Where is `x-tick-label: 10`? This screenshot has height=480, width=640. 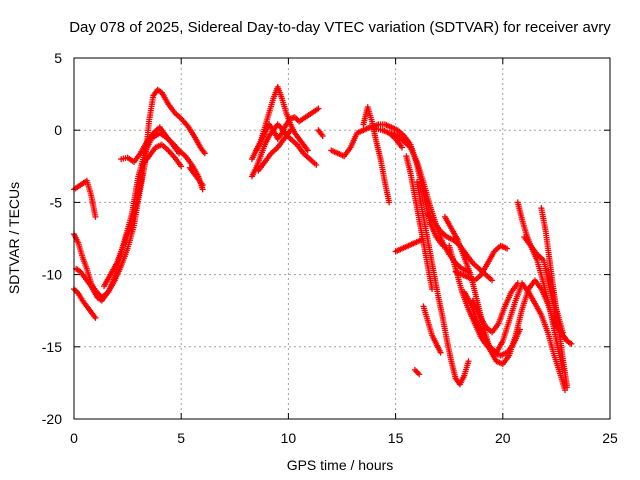 x-tick-label: 10 is located at coordinates (289, 438).